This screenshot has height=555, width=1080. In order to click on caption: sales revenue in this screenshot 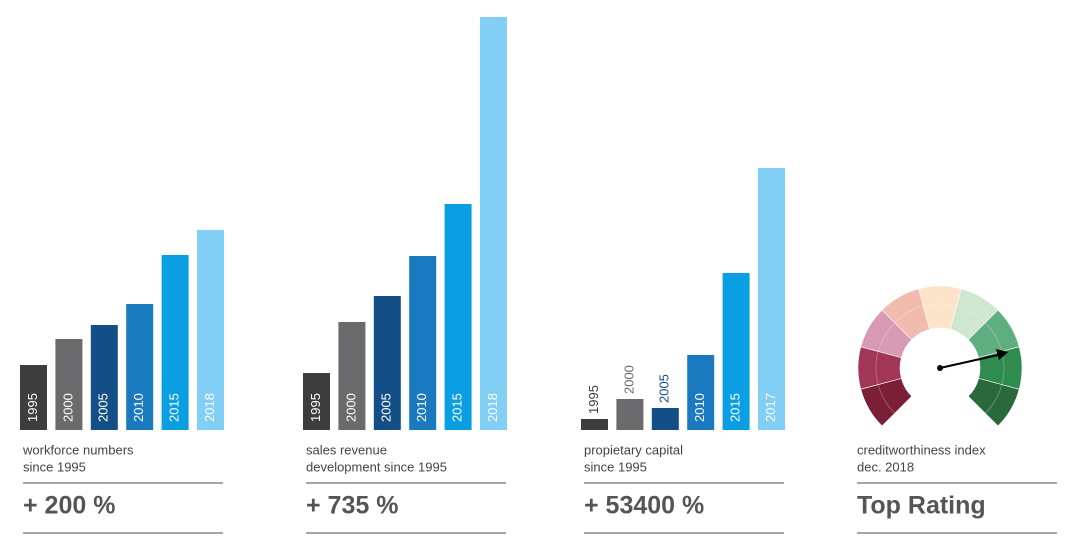, I will do `click(346, 449)`.